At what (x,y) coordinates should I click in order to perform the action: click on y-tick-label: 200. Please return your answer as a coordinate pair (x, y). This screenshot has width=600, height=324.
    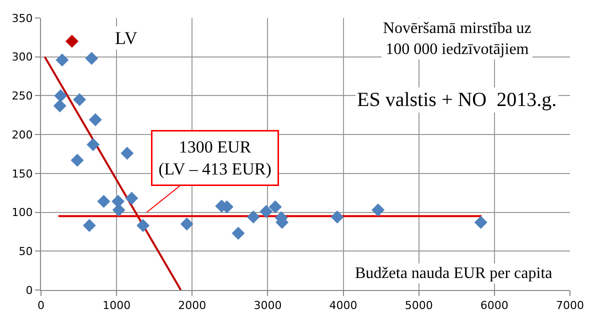
    Looking at the image, I should click on (22, 135).